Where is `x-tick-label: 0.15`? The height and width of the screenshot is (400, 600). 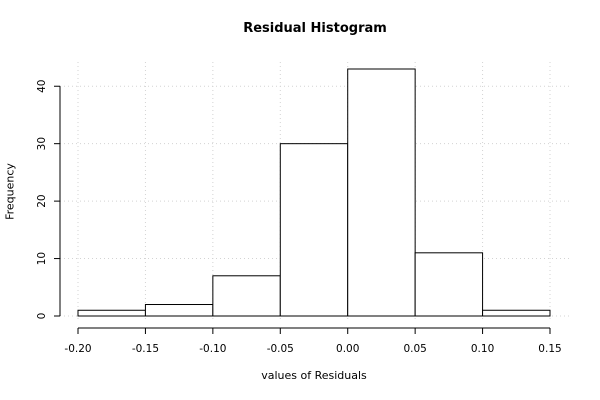 x-tick-label: 0.15 is located at coordinates (549, 349).